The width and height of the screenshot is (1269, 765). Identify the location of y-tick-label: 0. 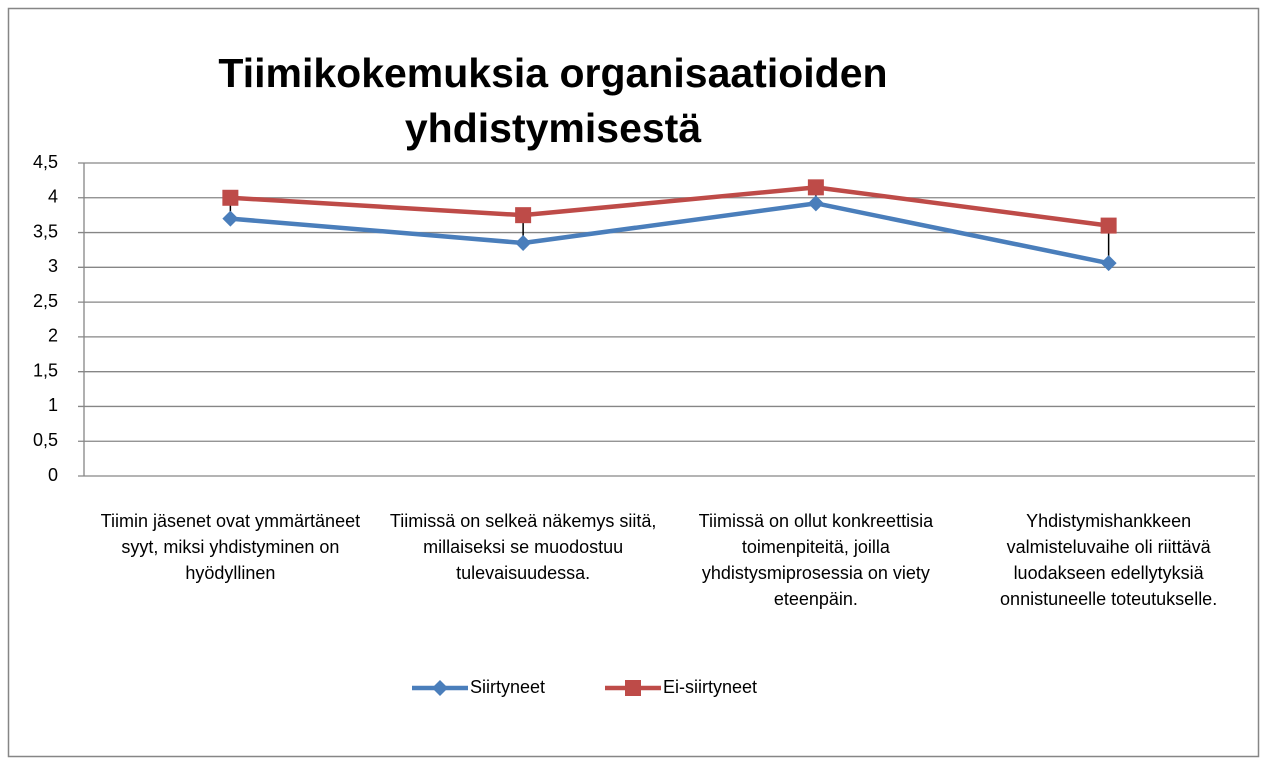
(53, 475).